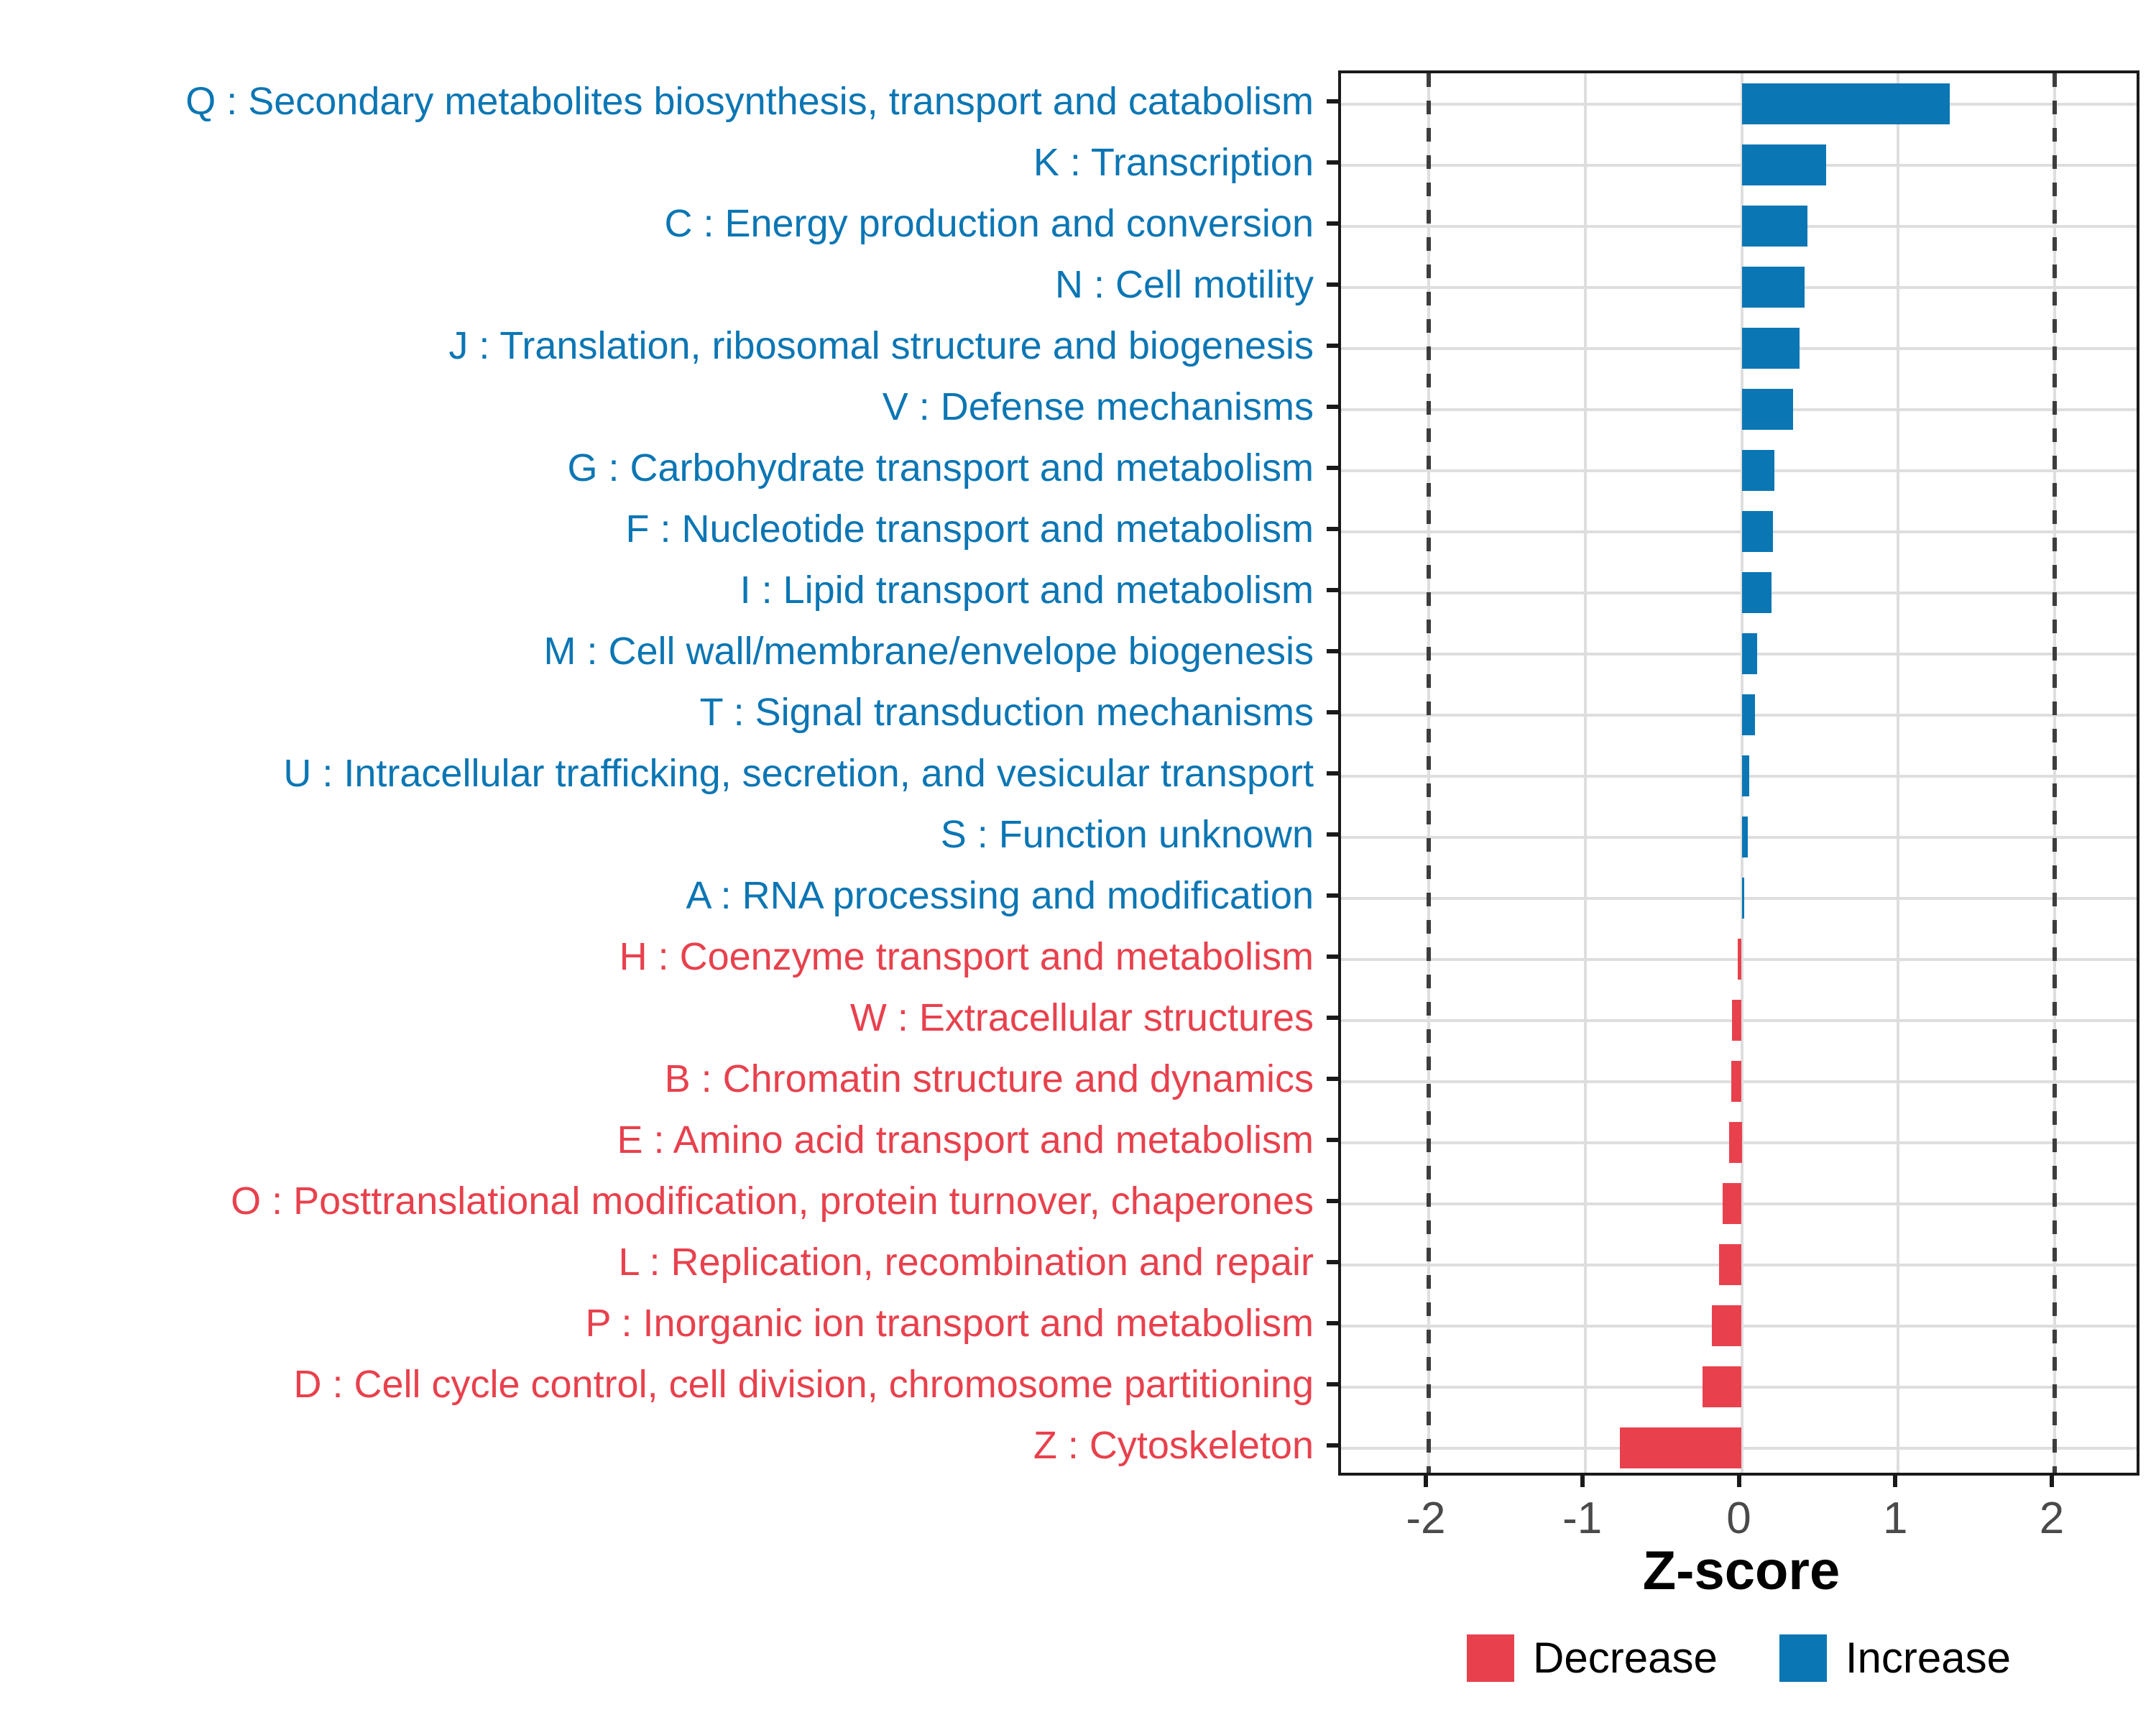  I want to click on category-label: H : Coenzyme transport and metabolism, so click(967, 956).